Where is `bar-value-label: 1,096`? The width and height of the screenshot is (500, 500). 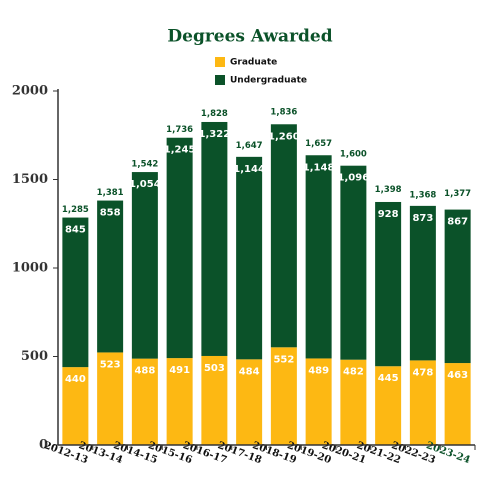
bar-value-label: 1,096 is located at coordinates (354, 178).